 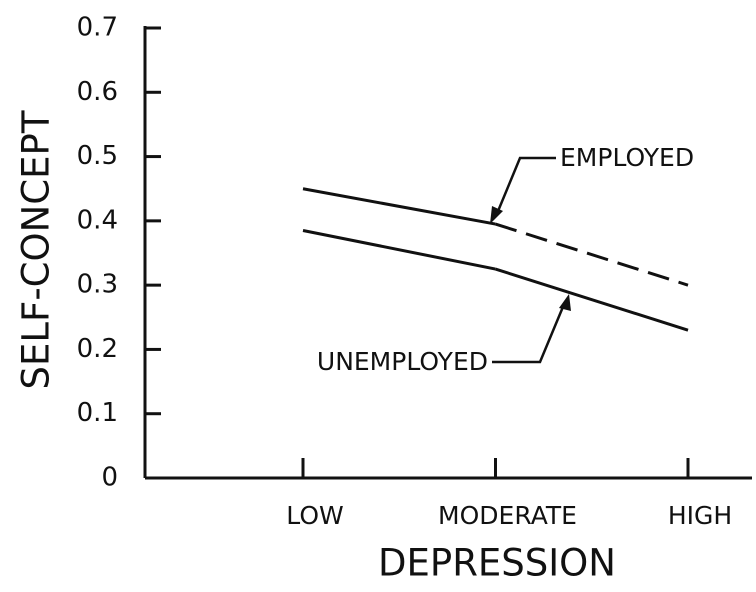 What do you see at coordinates (109, 478) in the screenshot?
I see `y-tick-label: 0` at bounding box center [109, 478].